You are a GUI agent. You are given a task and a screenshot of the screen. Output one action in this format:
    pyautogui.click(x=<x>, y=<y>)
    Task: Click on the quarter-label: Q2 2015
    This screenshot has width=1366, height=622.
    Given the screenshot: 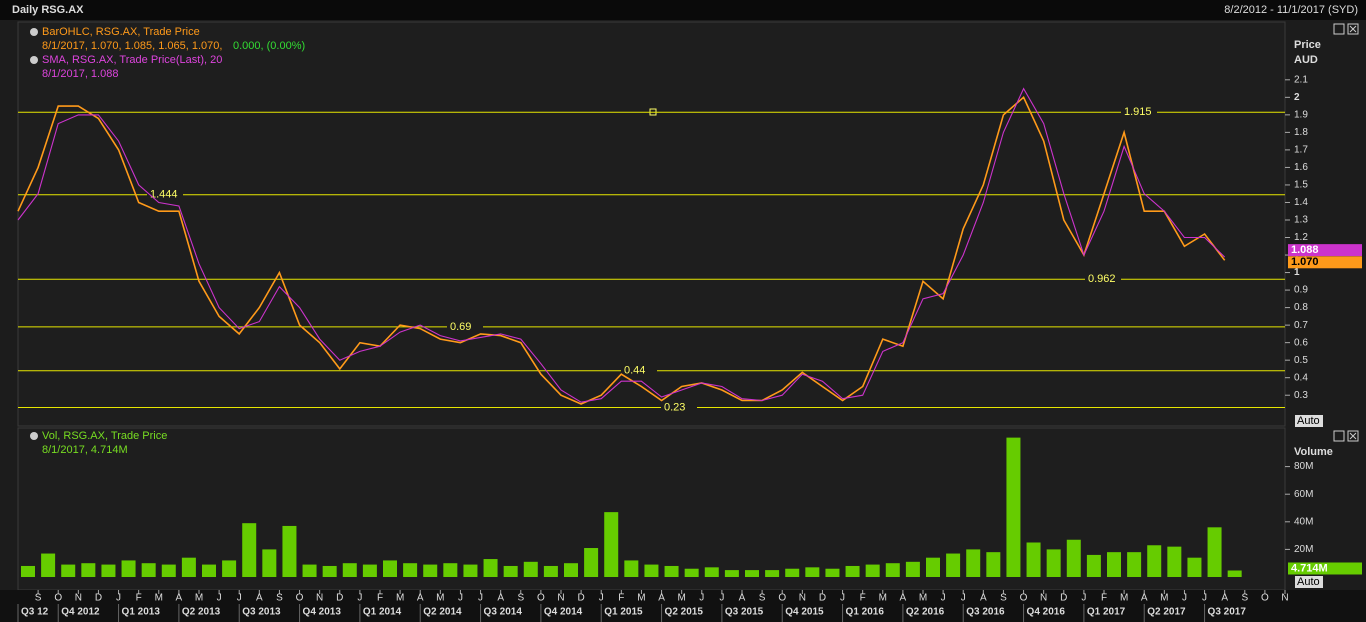 What is the action you would take?
    pyautogui.click(x=684, y=612)
    